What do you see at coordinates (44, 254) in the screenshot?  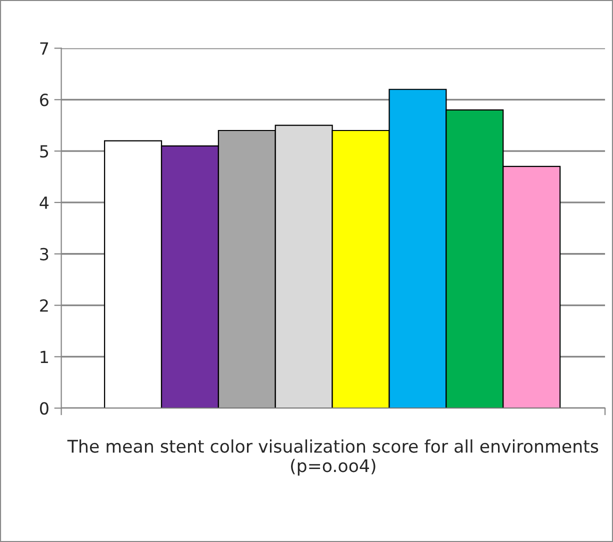 I see `y-tick-label: 3` at bounding box center [44, 254].